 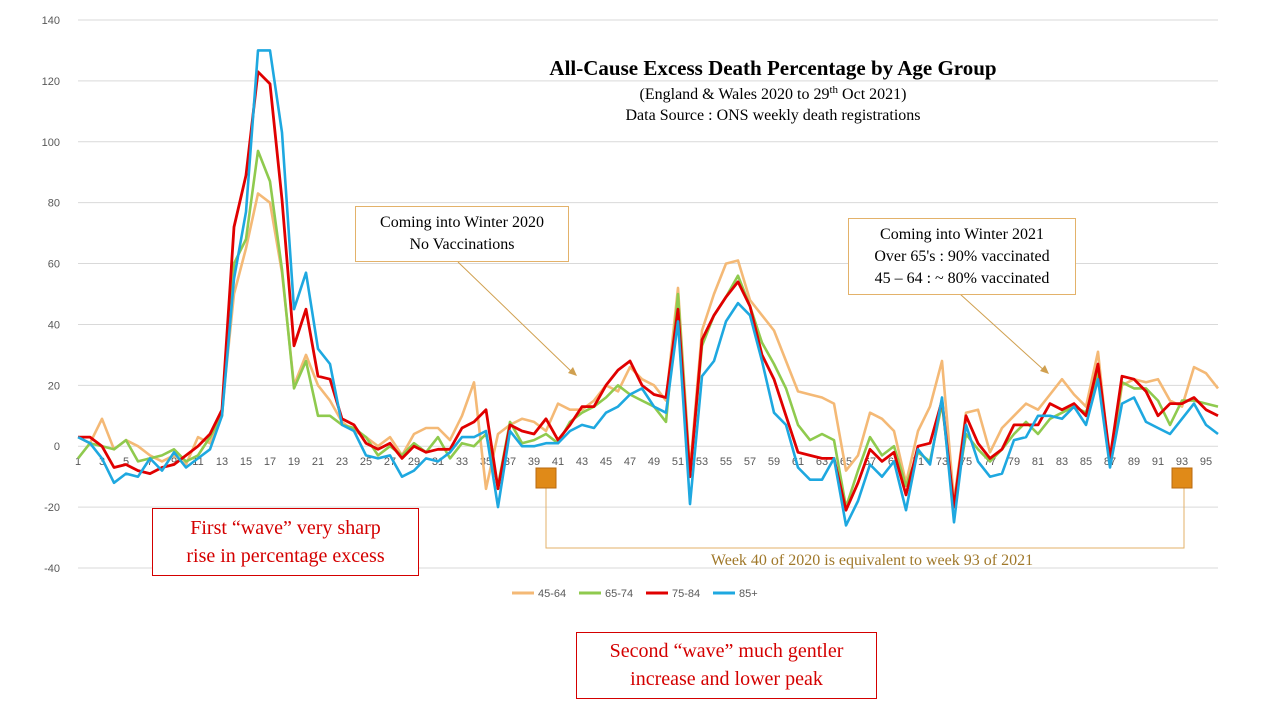 I want to click on x-tick-label: 83, so click(x=1062, y=462).